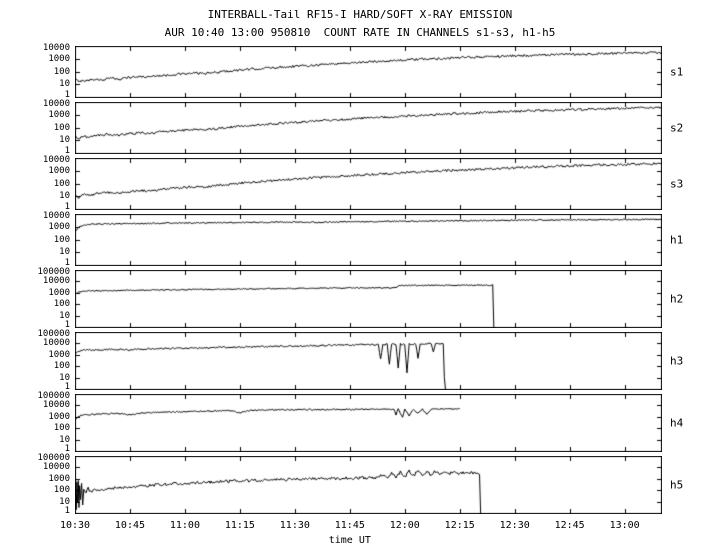 The width and height of the screenshot is (720, 558). I want to click on panel-h5: 100000 10000 1000 100 10 1 h5, so click(360, 484).